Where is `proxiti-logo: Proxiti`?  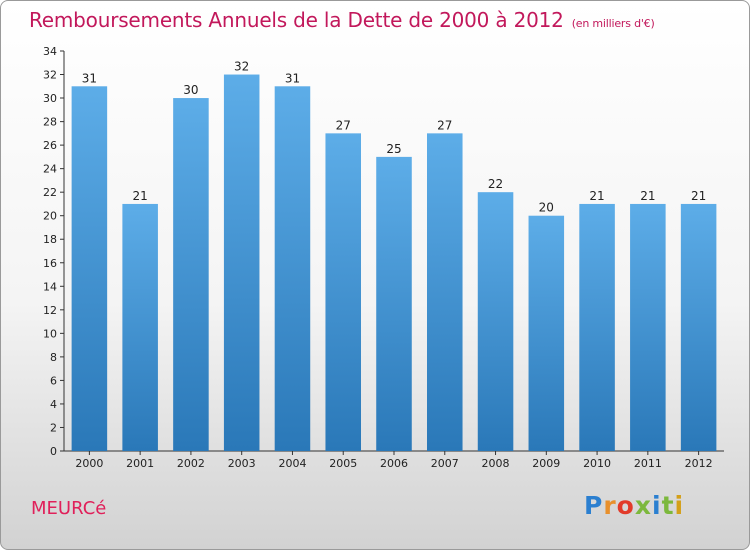
proxiti-logo: Proxiti is located at coordinates (634, 505).